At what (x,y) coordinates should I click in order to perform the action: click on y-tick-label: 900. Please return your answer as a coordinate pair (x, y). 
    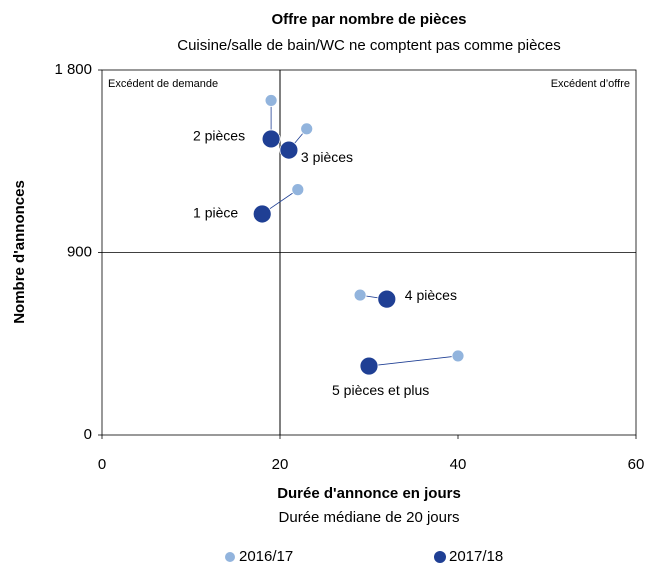
    Looking at the image, I should click on (79, 251).